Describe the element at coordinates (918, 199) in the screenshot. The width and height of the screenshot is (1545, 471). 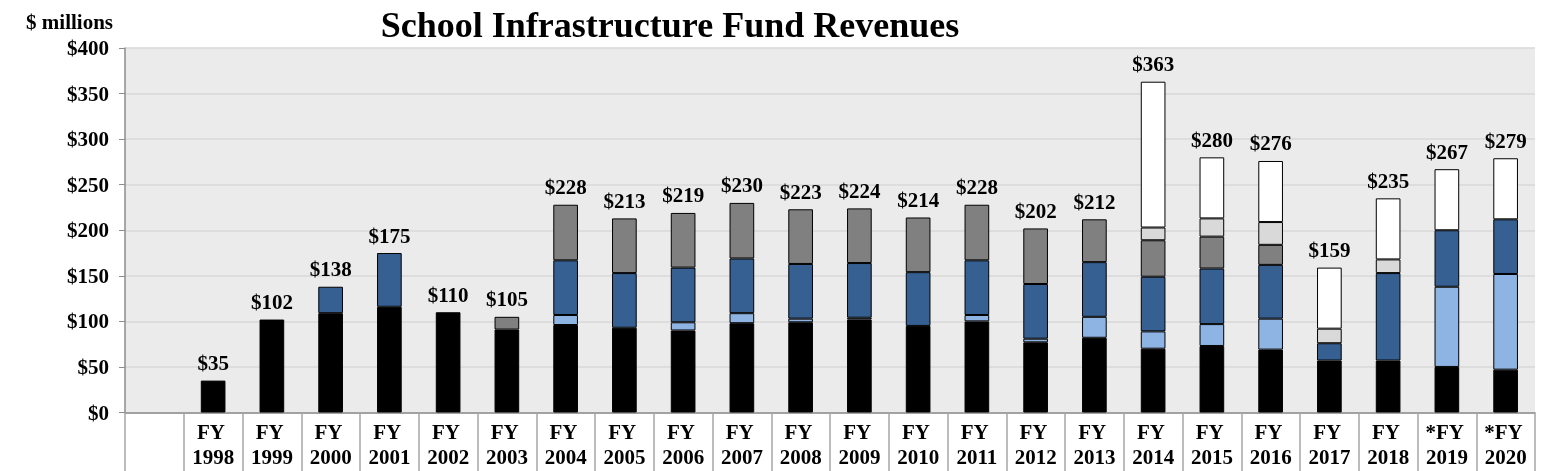
I see `total-label: $214` at that location.